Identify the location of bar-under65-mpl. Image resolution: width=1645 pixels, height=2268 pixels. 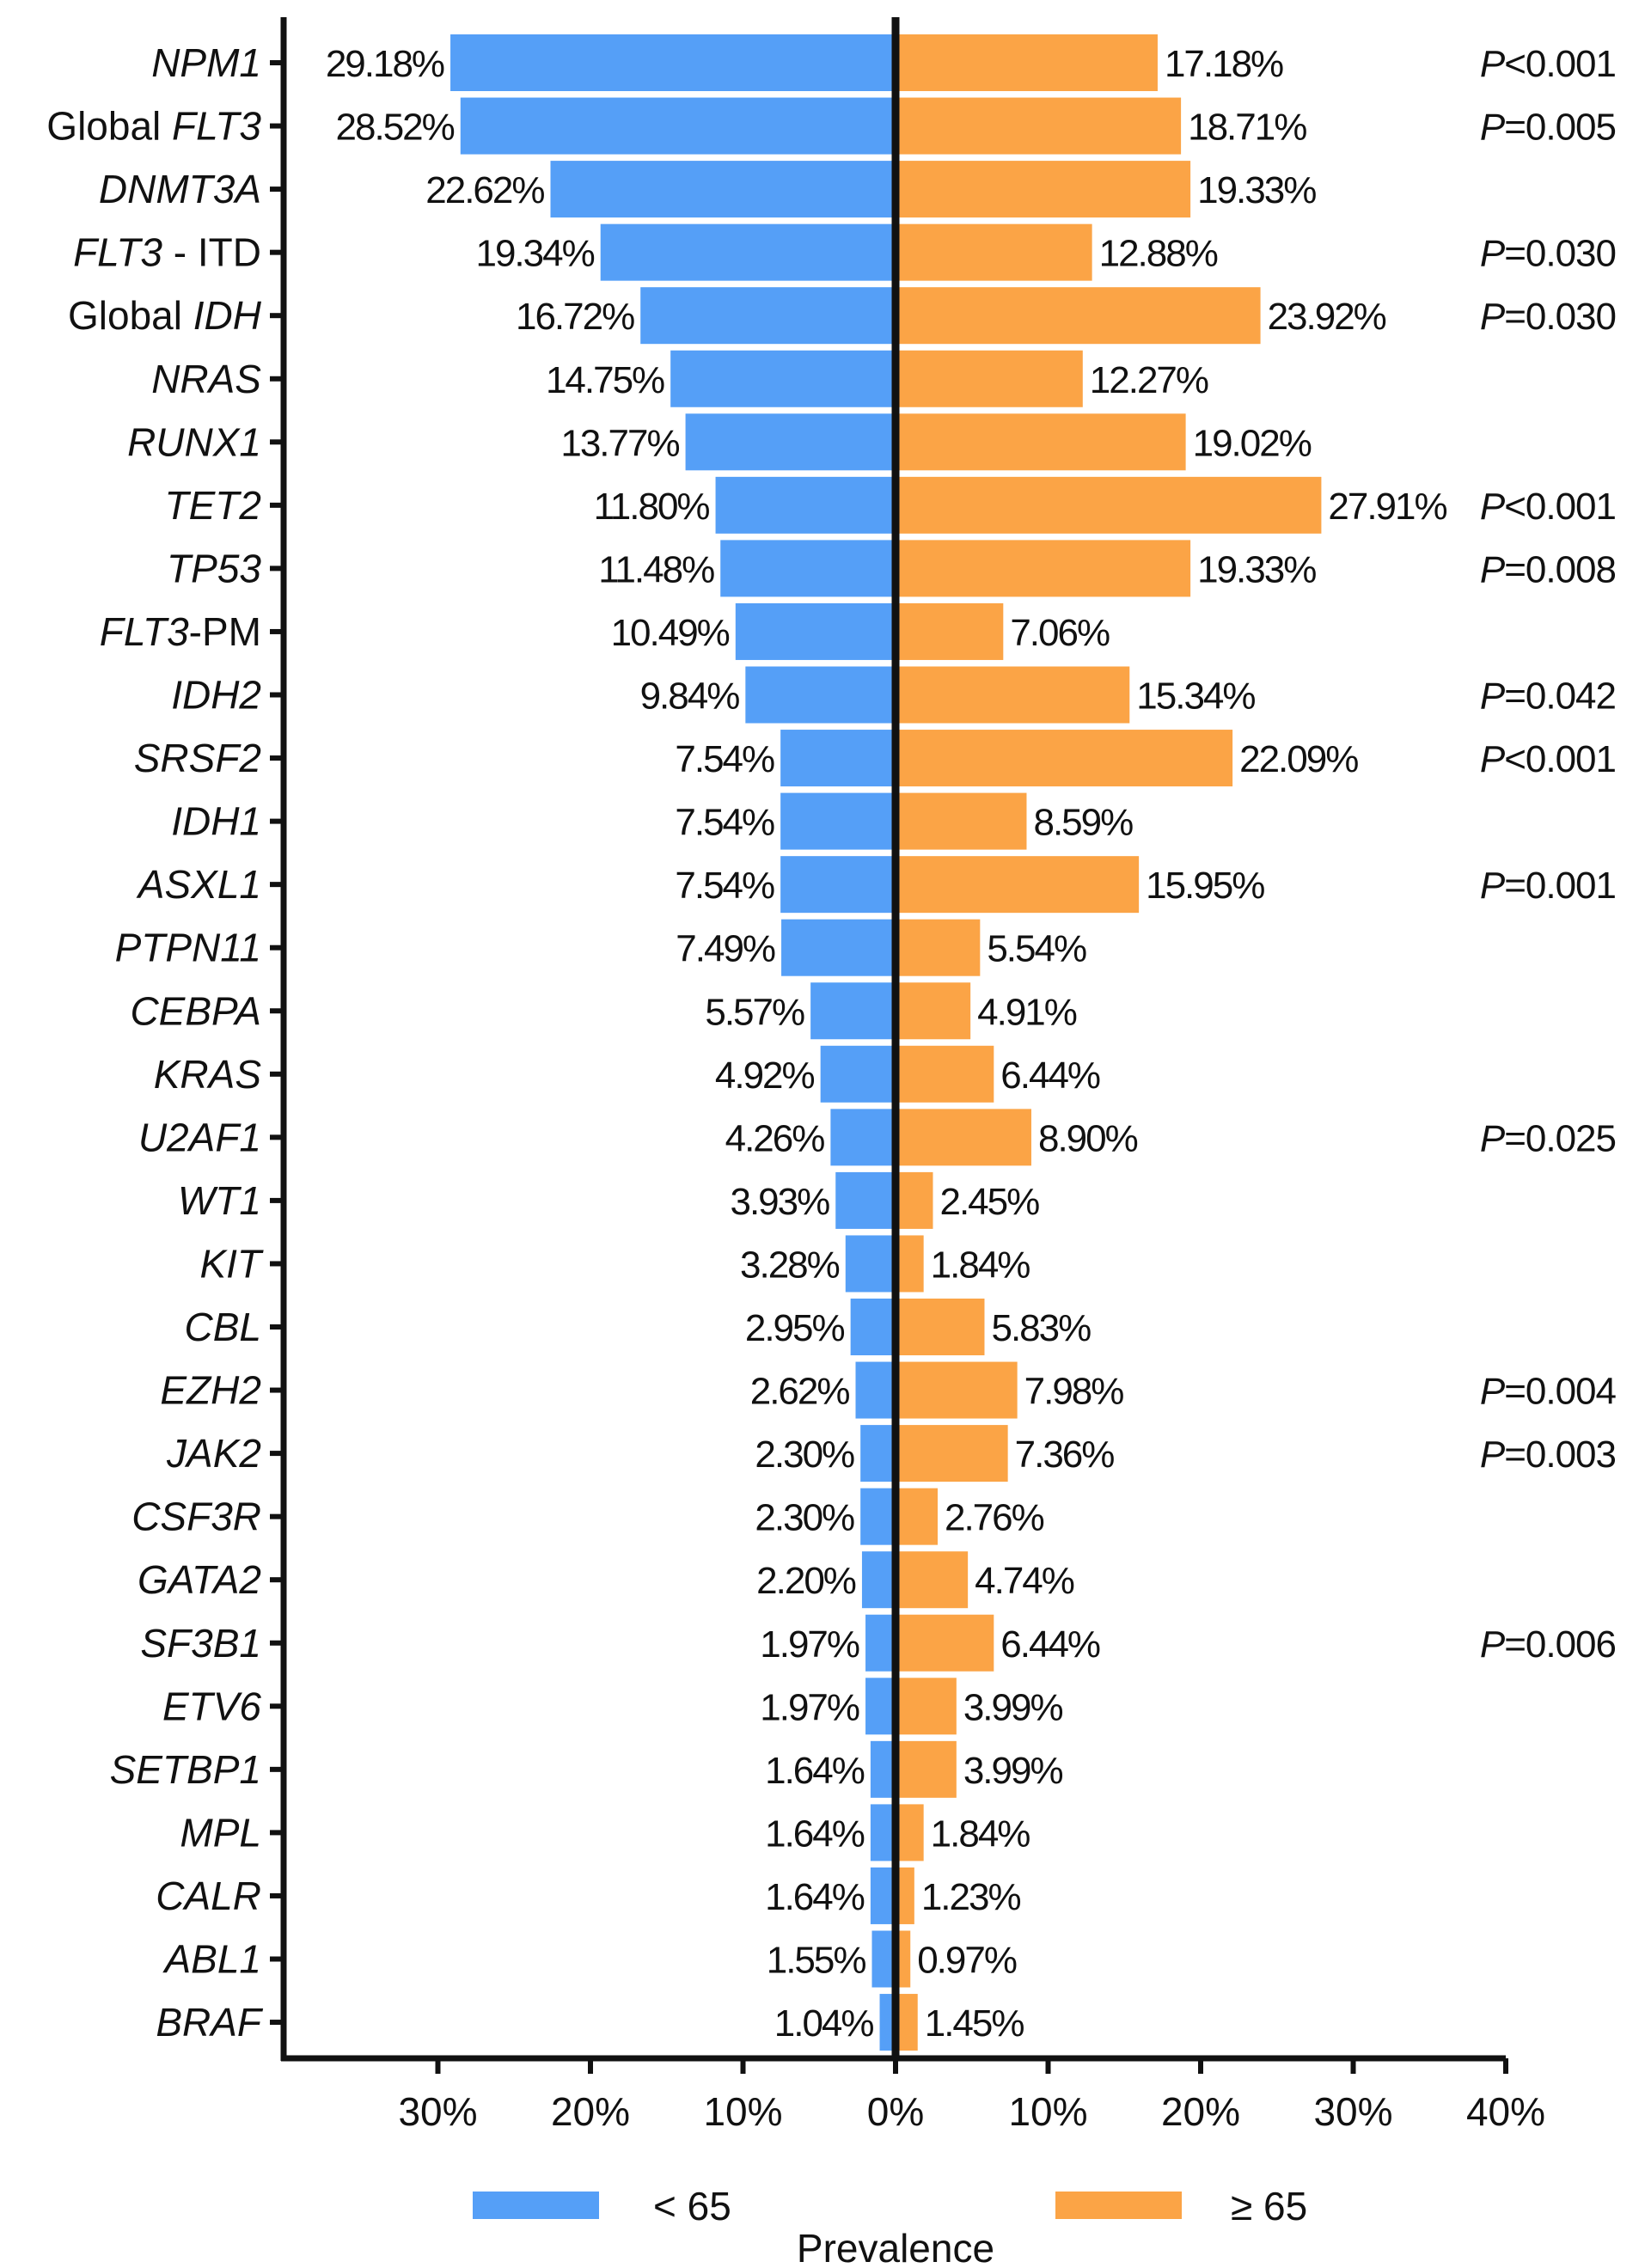
(883, 1832).